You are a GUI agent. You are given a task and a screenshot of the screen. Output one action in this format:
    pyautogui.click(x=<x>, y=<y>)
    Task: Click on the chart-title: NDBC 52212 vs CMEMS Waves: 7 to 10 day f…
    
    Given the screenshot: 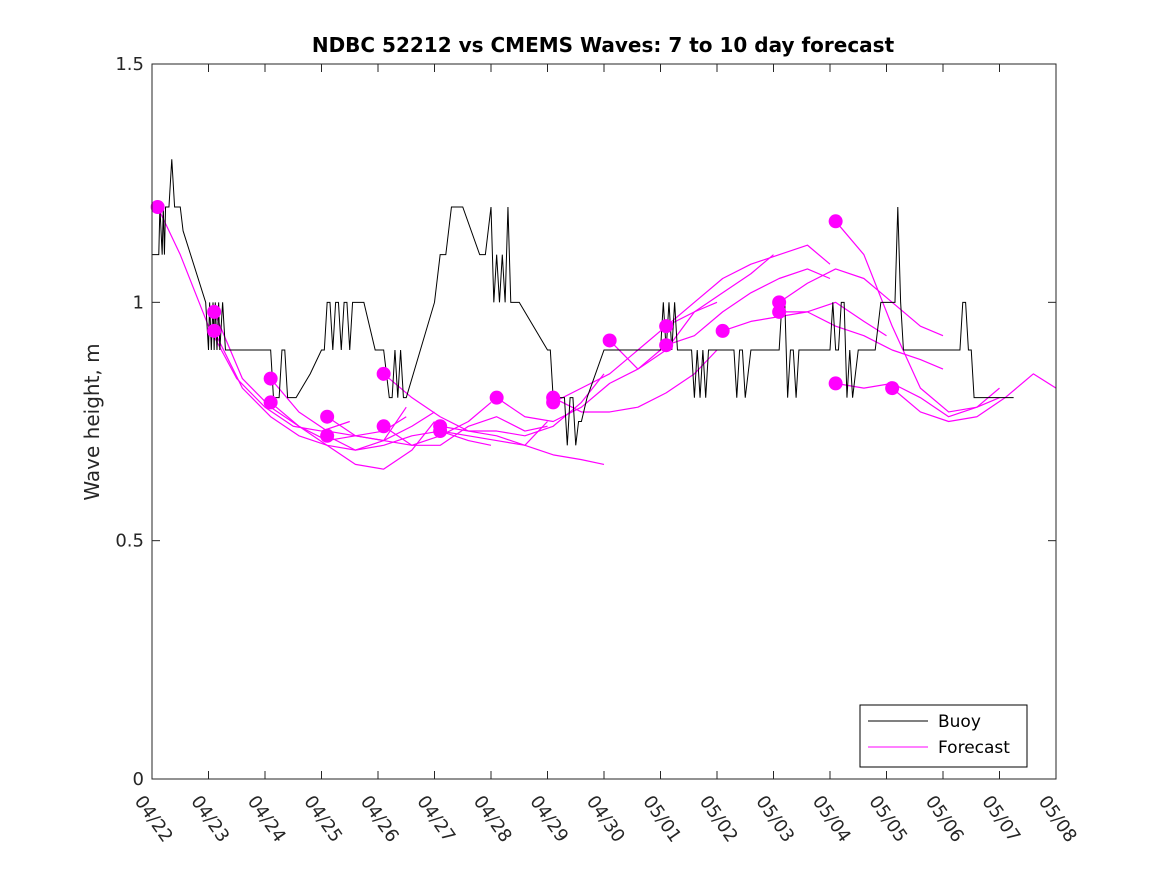 What is the action you would take?
    pyautogui.click(x=603, y=45)
    